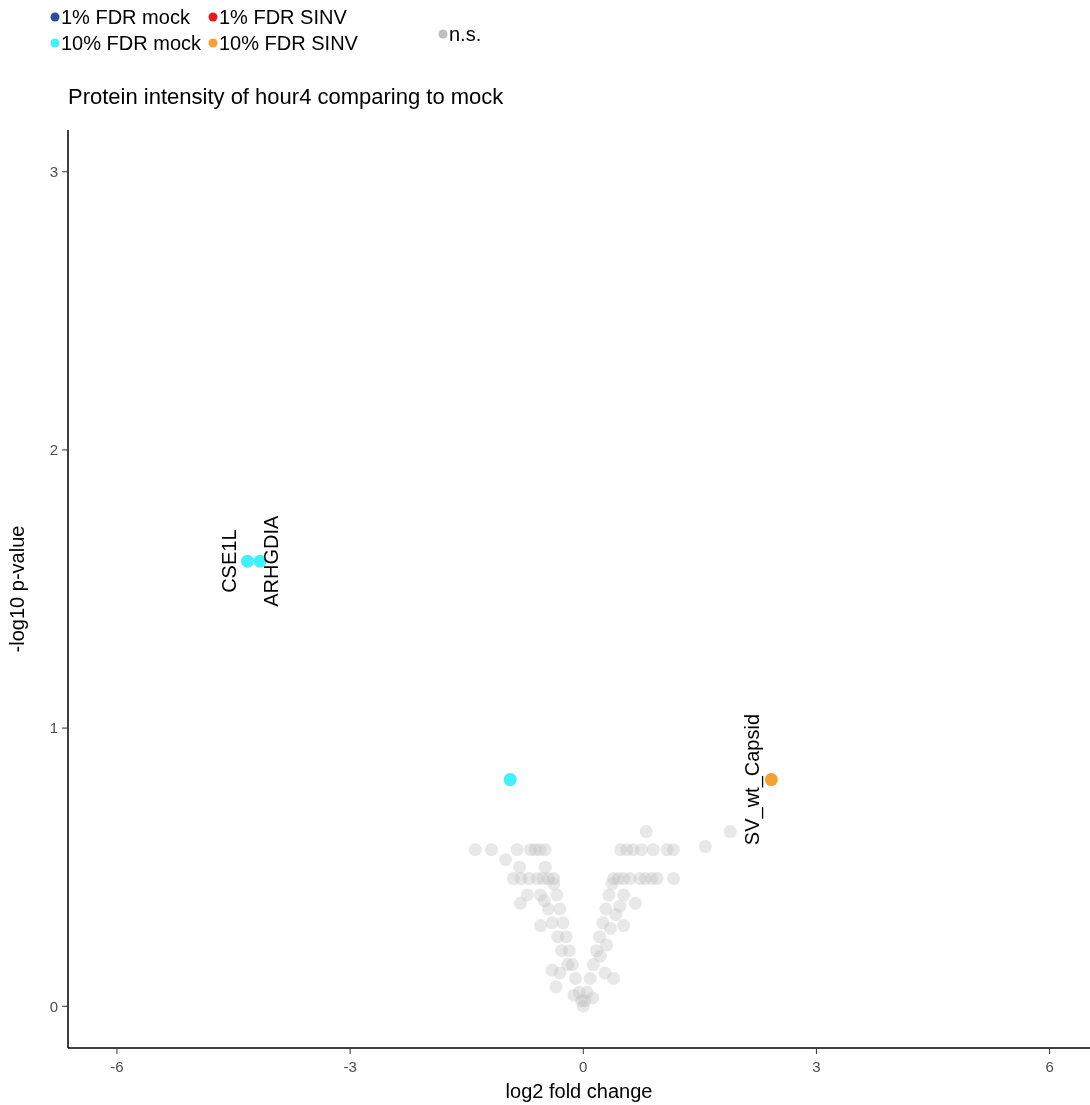 Image resolution: width=1090 pixels, height=1105 pixels. What do you see at coordinates (17, 589) in the screenshot?
I see `y-axis-title: -log10 p-value` at bounding box center [17, 589].